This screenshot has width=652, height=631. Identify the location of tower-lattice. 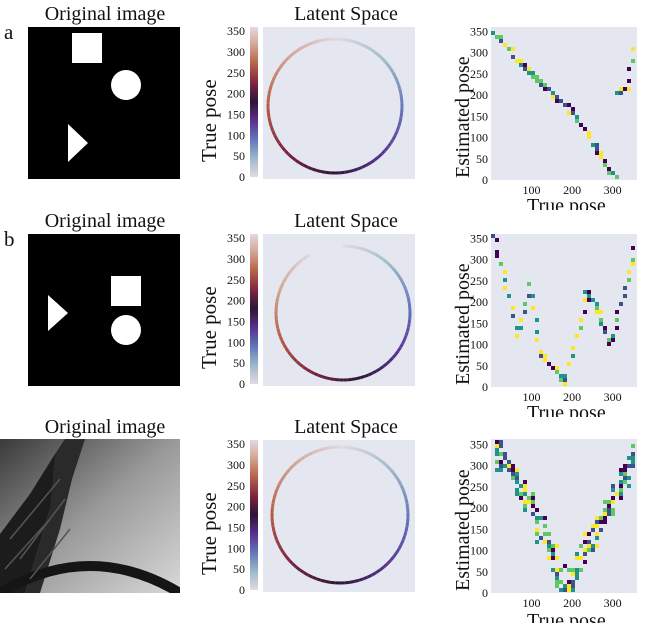
(37, 529).